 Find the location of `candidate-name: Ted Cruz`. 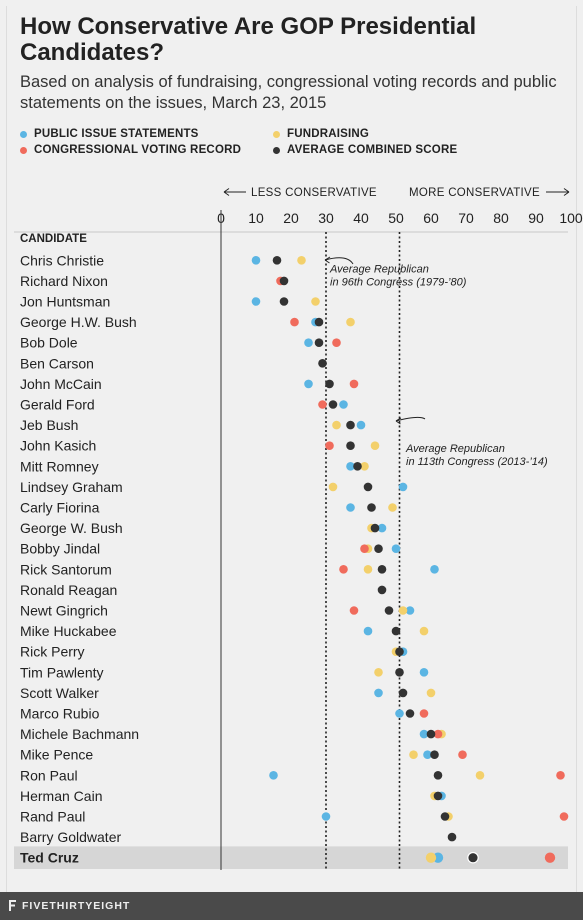

candidate-name: Ted Cruz is located at coordinates (49, 858).